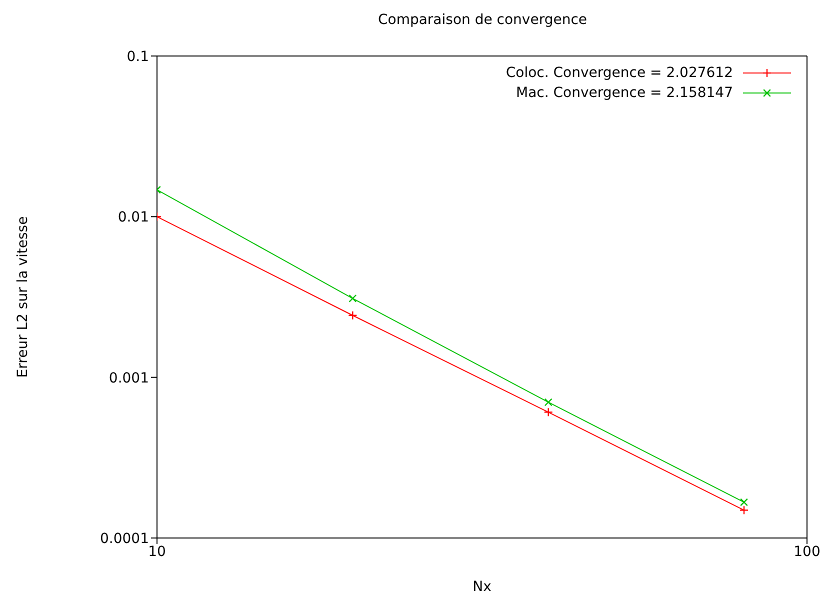 The image size is (831, 611). I want to click on x-axis-title: Nx, so click(482, 587).